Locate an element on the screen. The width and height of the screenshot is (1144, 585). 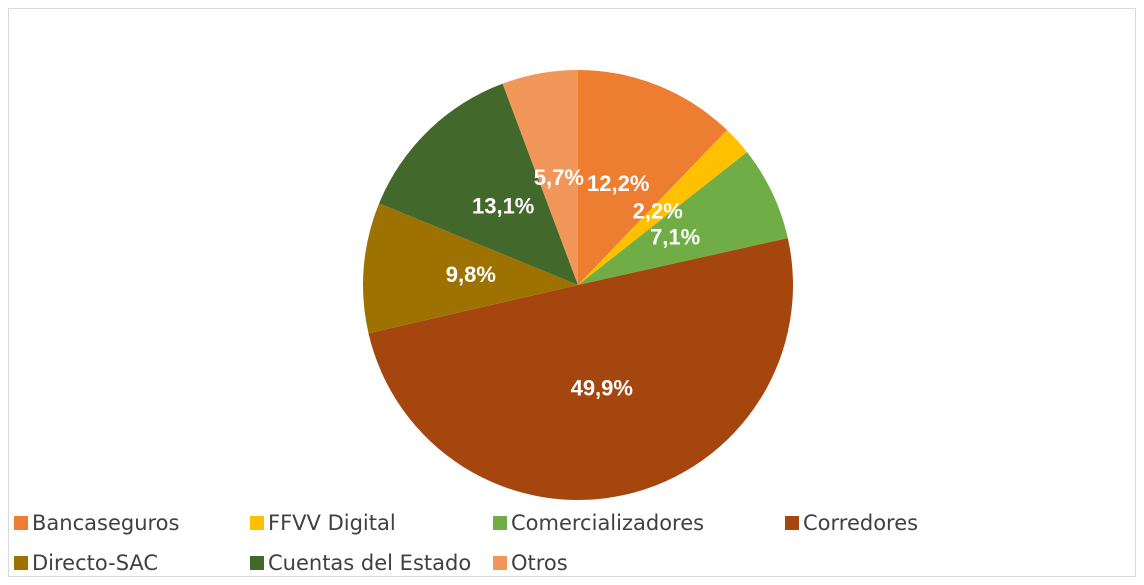
data-label: 13,1% is located at coordinates (503, 206).